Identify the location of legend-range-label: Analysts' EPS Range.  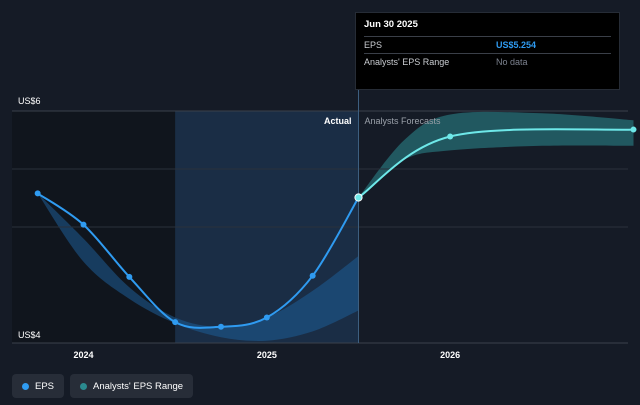
(138, 386).